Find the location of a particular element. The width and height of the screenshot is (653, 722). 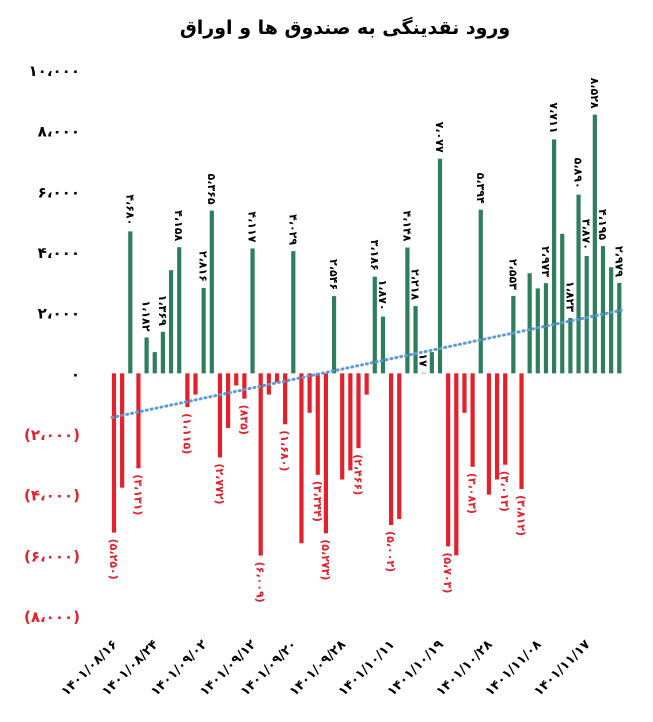

data-label: ۱،۸۷۰ is located at coordinates (382, 295).